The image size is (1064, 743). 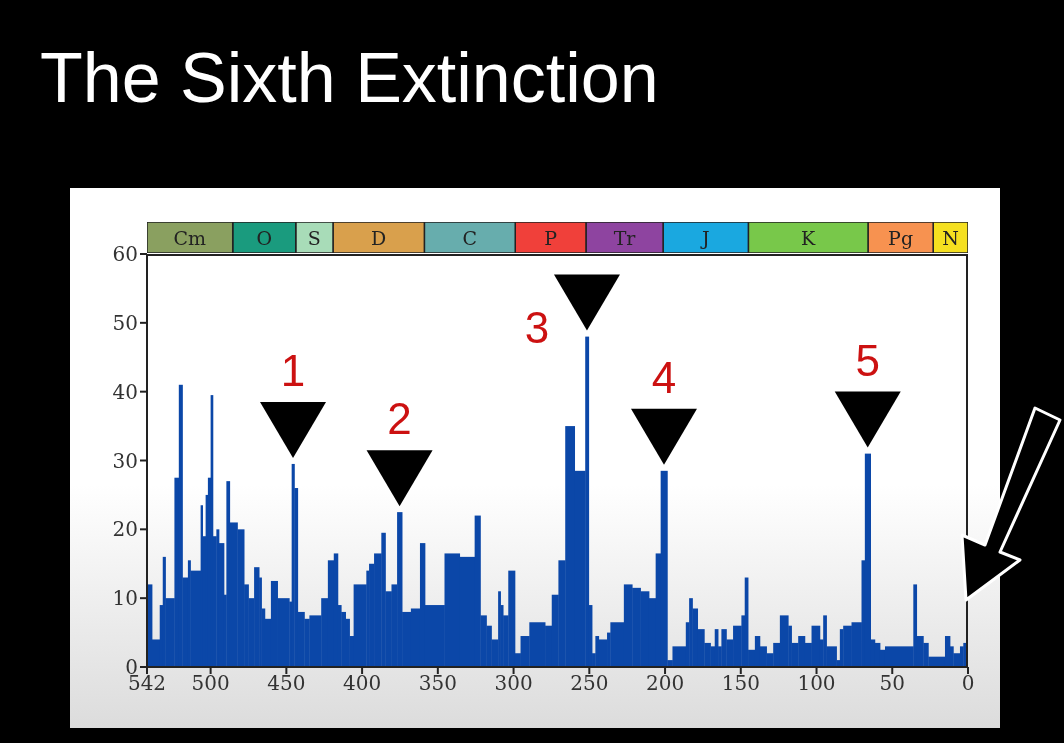 What do you see at coordinates (513, 683) in the screenshot?
I see `x-tick-label: 300` at bounding box center [513, 683].